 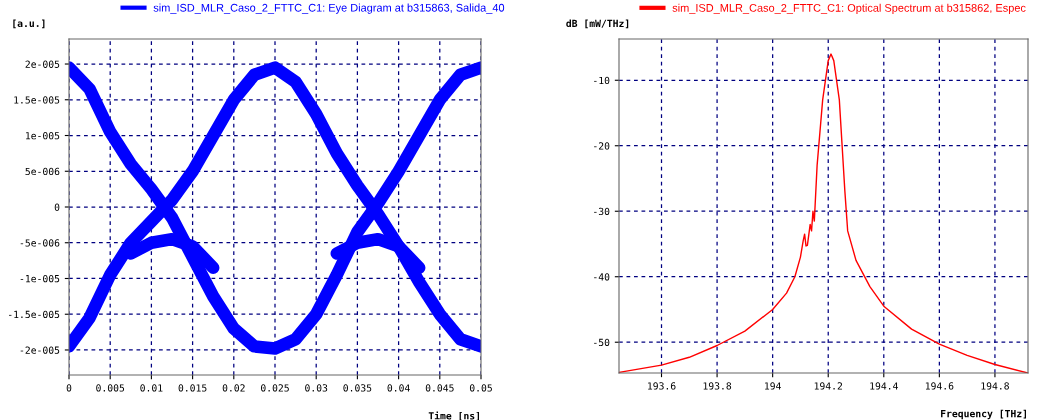 What do you see at coordinates (602, 80) in the screenshot?
I see `y-tick-label: -10` at bounding box center [602, 80].